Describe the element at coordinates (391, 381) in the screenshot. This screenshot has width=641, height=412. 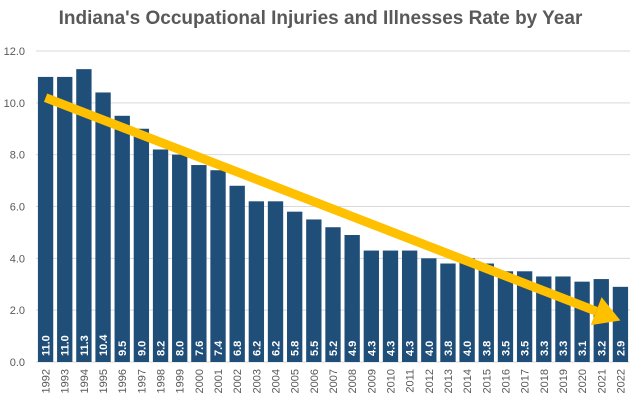
I see `x-tick-label: 2010` at that location.